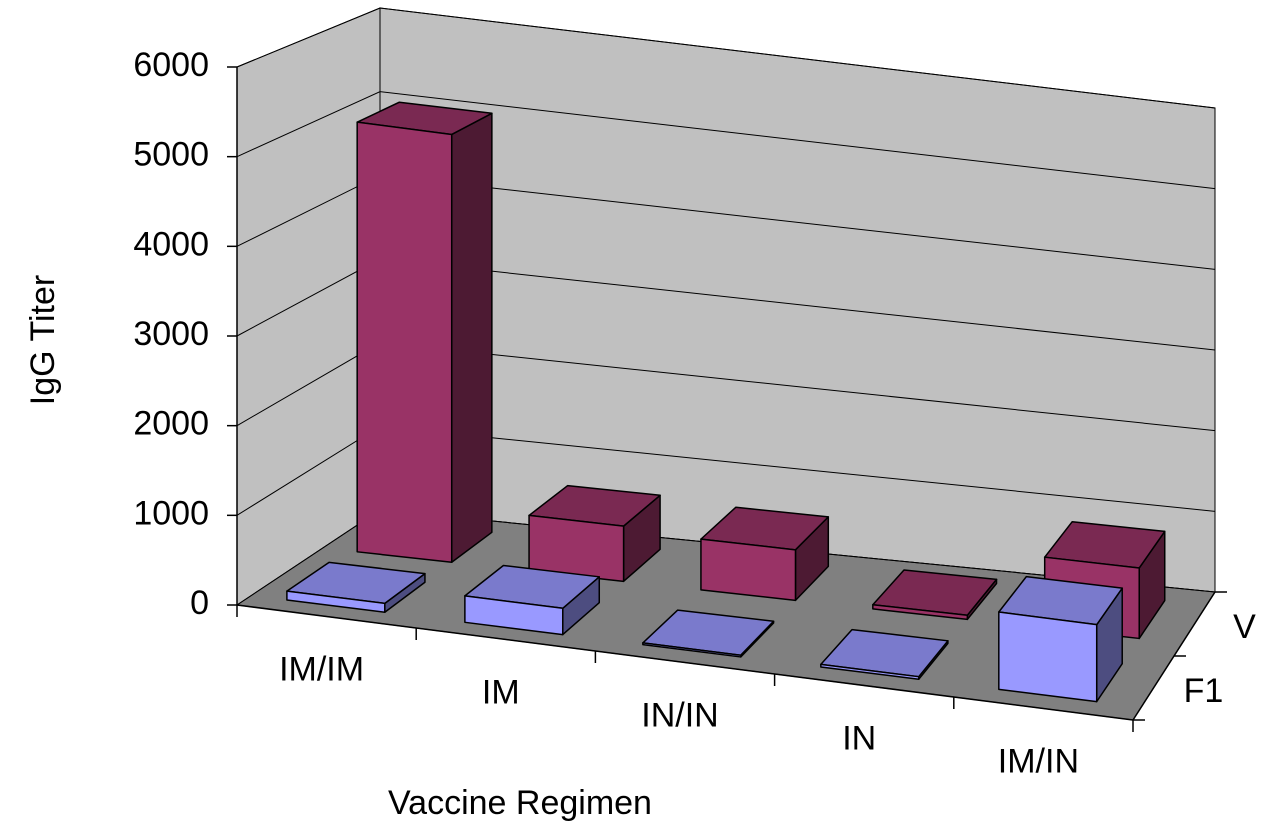 This screenshot has height=835, width=1264. Describe the element at coordinates (1204, 691) in the screenshot. I see `series-label: F1` at that location.